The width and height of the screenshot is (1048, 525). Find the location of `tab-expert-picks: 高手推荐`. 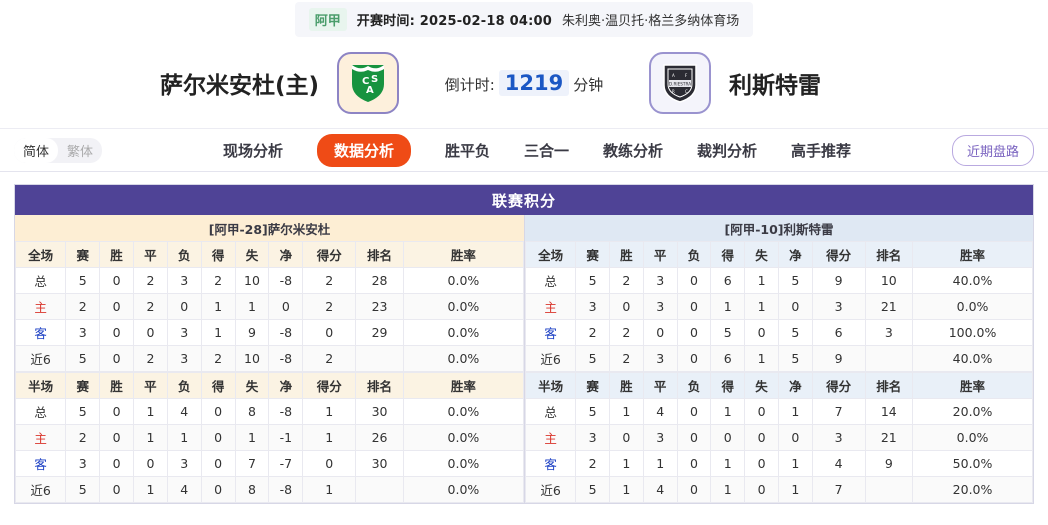

tab-expert-picks: 高手推荐 is located at coordinates (821, 150).